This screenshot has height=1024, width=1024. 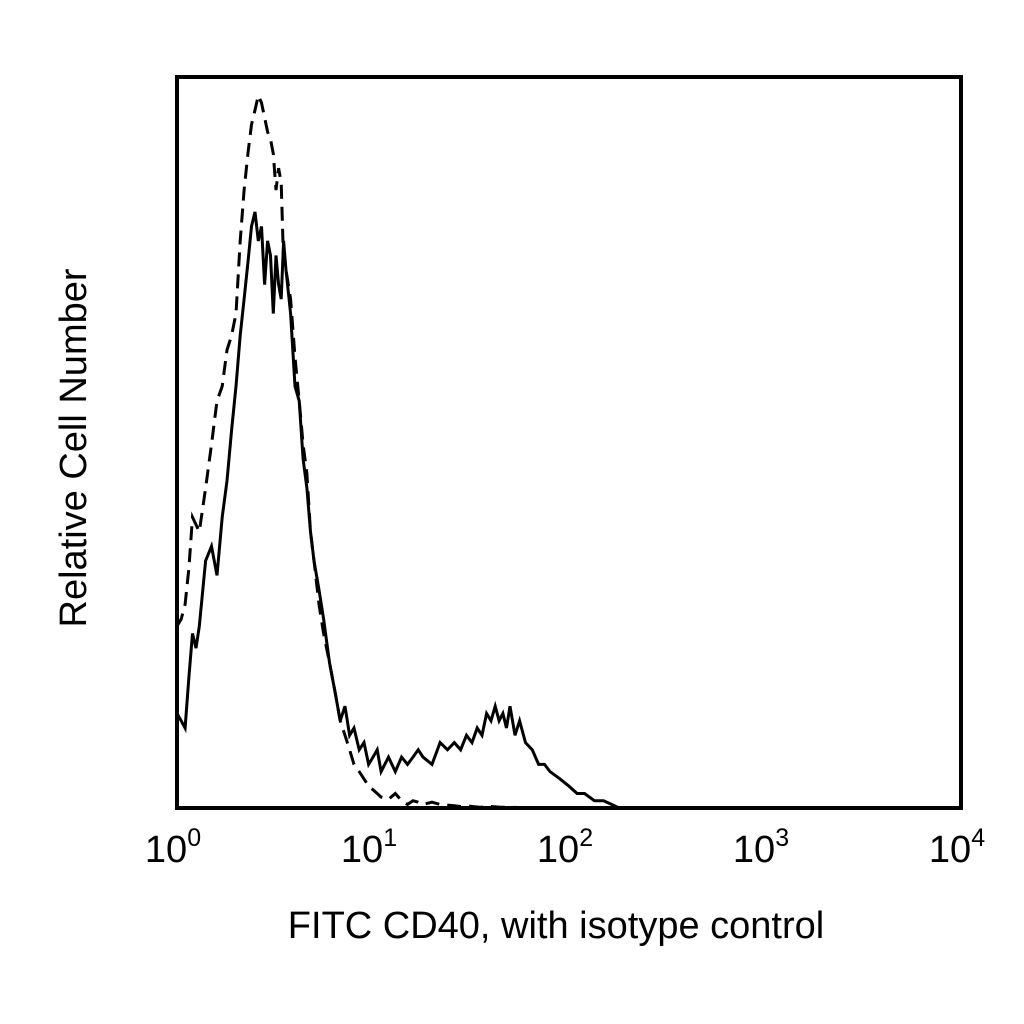 I want to click on x-tick-label: 10³, so click(x=761, y=847).